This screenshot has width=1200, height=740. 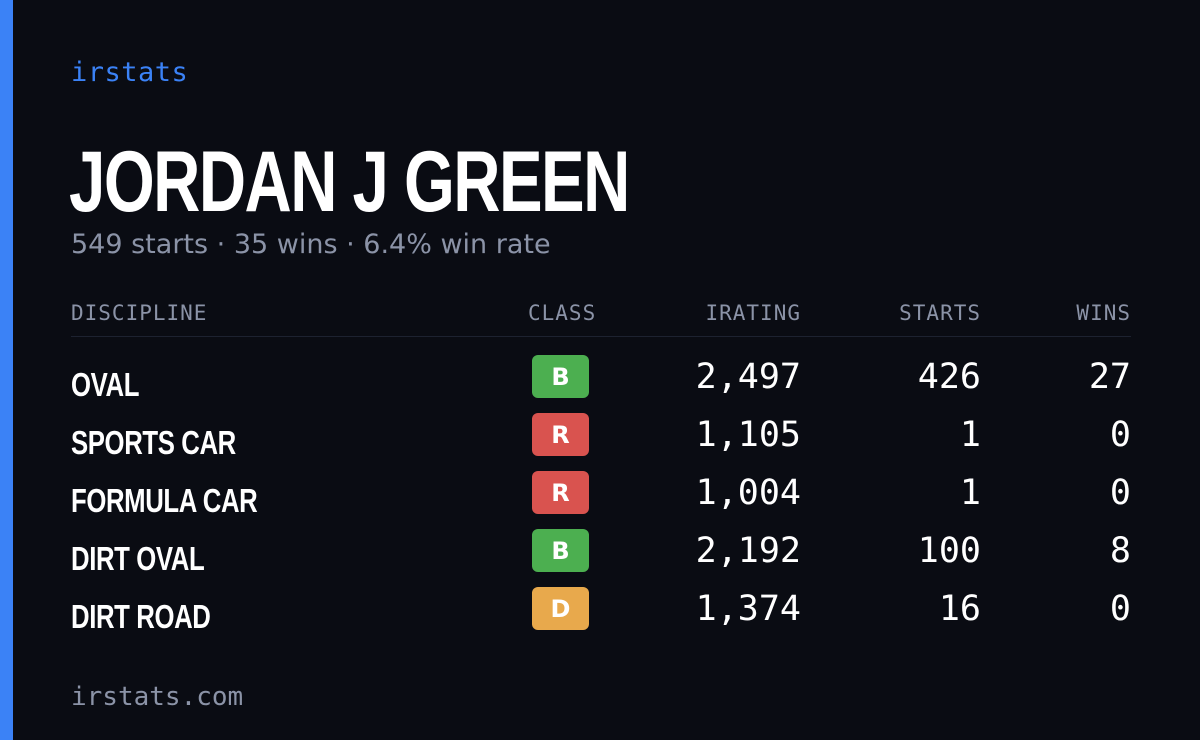 I want to click on driver-name: JORDAN J GREEN, so click(x=349, y=182).